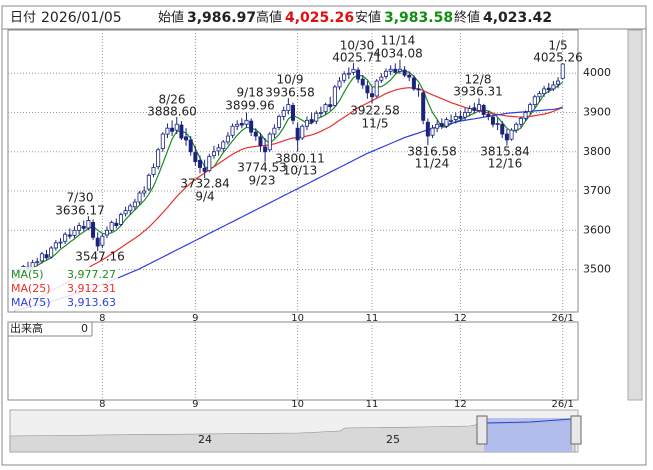  I want to click on x-tick-label: 8, so click(102, 404).